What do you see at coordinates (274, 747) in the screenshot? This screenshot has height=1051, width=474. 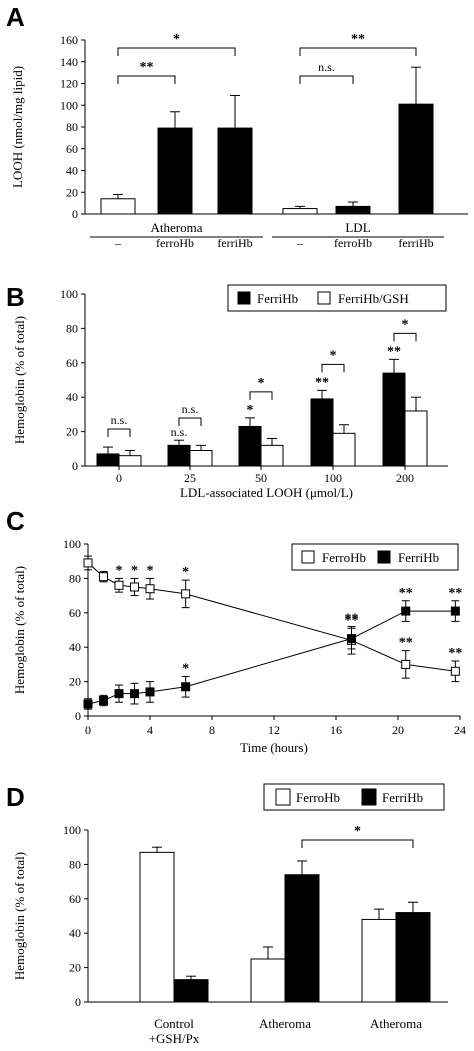 I see `panel-c-x-label: Time (hours)` at bounding box center [274, 747].